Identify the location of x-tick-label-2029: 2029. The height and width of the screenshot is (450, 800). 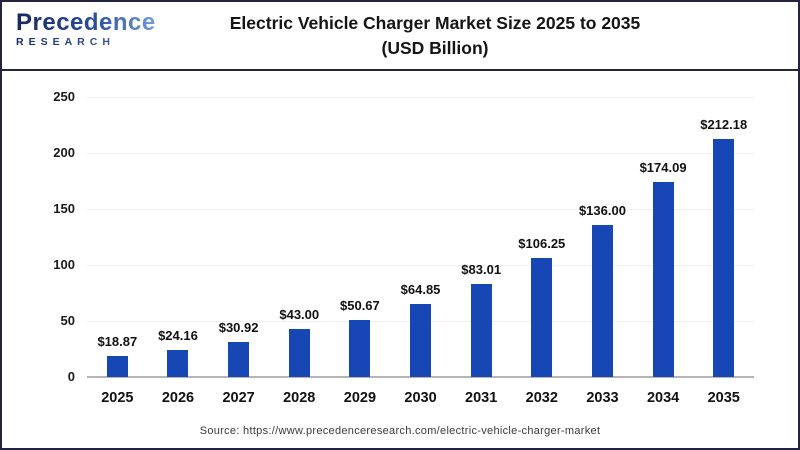
(360, 398).